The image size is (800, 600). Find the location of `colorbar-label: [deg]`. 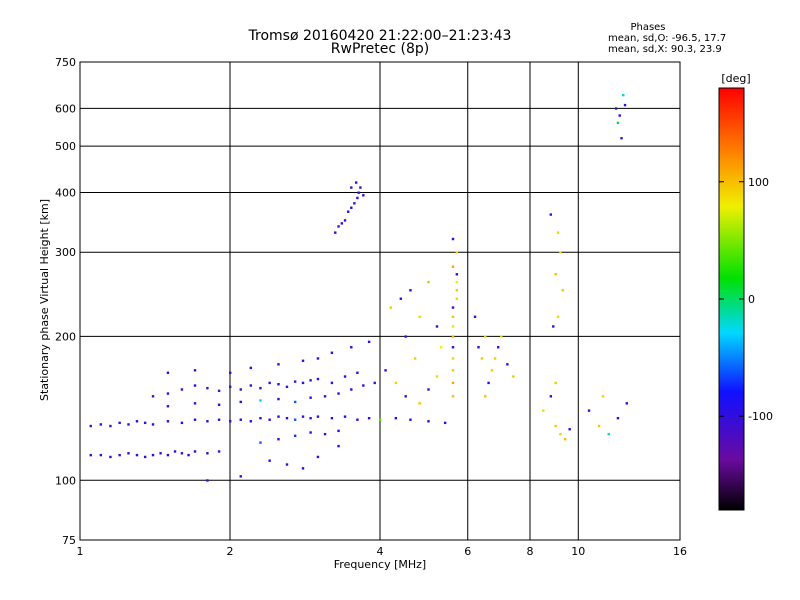

colorbar-label: [deg] is located at coordinates (735, 78).